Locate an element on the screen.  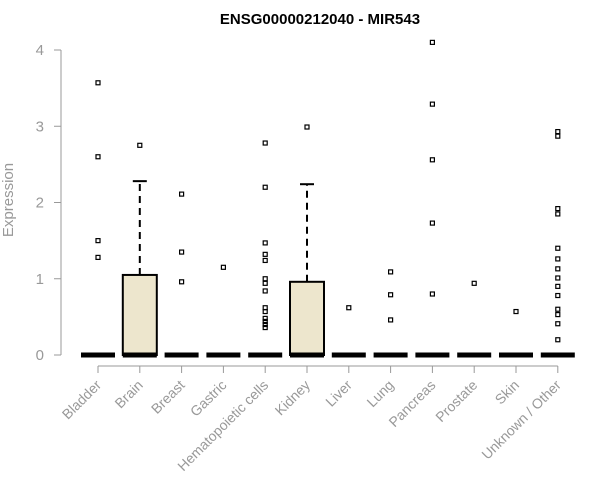
x-tick-label: Unknown / Other is located at coordinates (521, 420).